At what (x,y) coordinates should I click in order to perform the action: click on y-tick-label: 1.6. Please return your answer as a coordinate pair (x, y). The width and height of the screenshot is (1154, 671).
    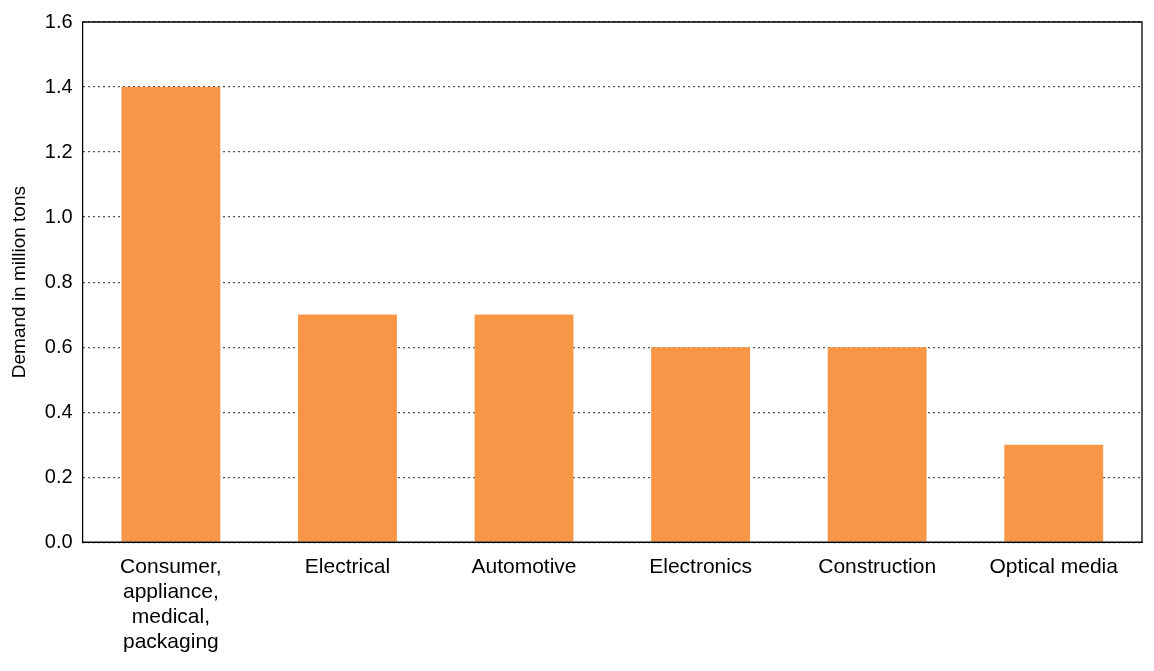
    Looking at the image, I should click on (58, 20).